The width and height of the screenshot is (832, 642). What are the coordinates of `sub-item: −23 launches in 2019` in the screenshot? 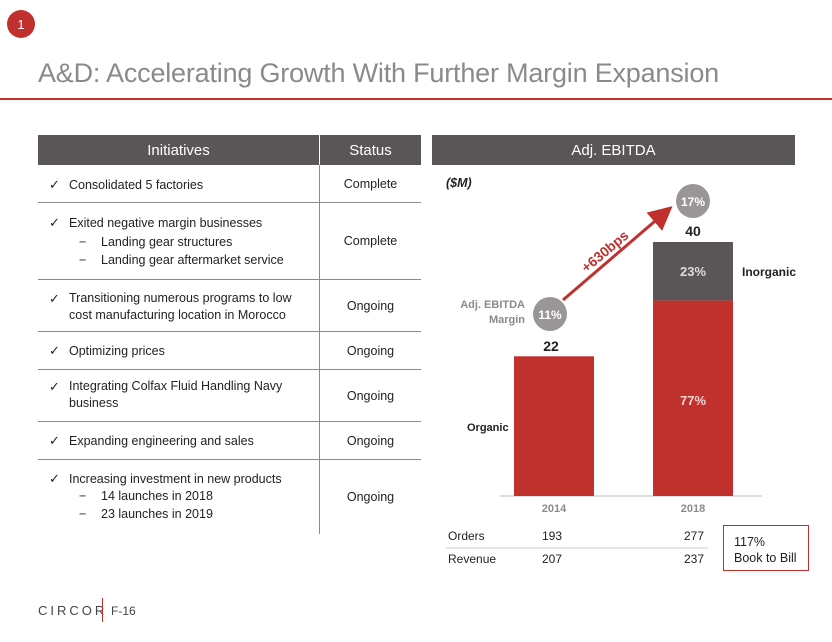 It's located at (146, 514).